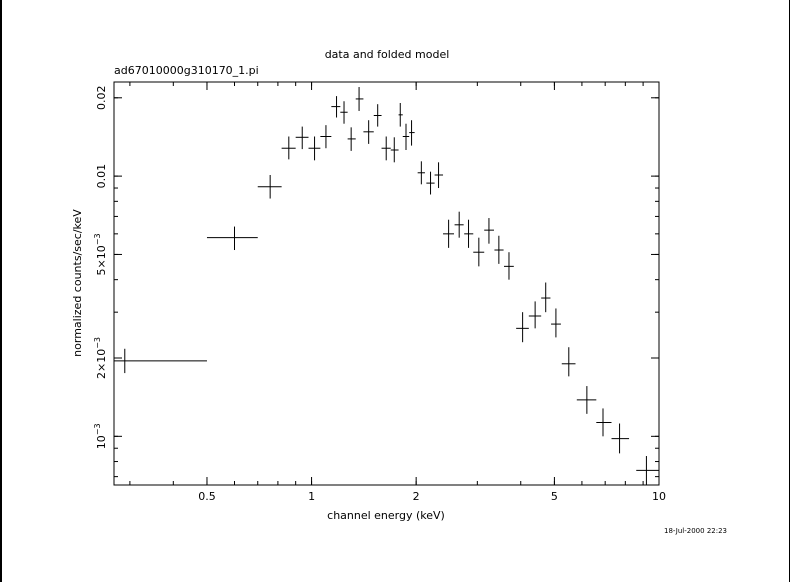 The height and width of the screenshot is (582, 790). I want to click on x-tick-label: 0.5, so click(207, 496).